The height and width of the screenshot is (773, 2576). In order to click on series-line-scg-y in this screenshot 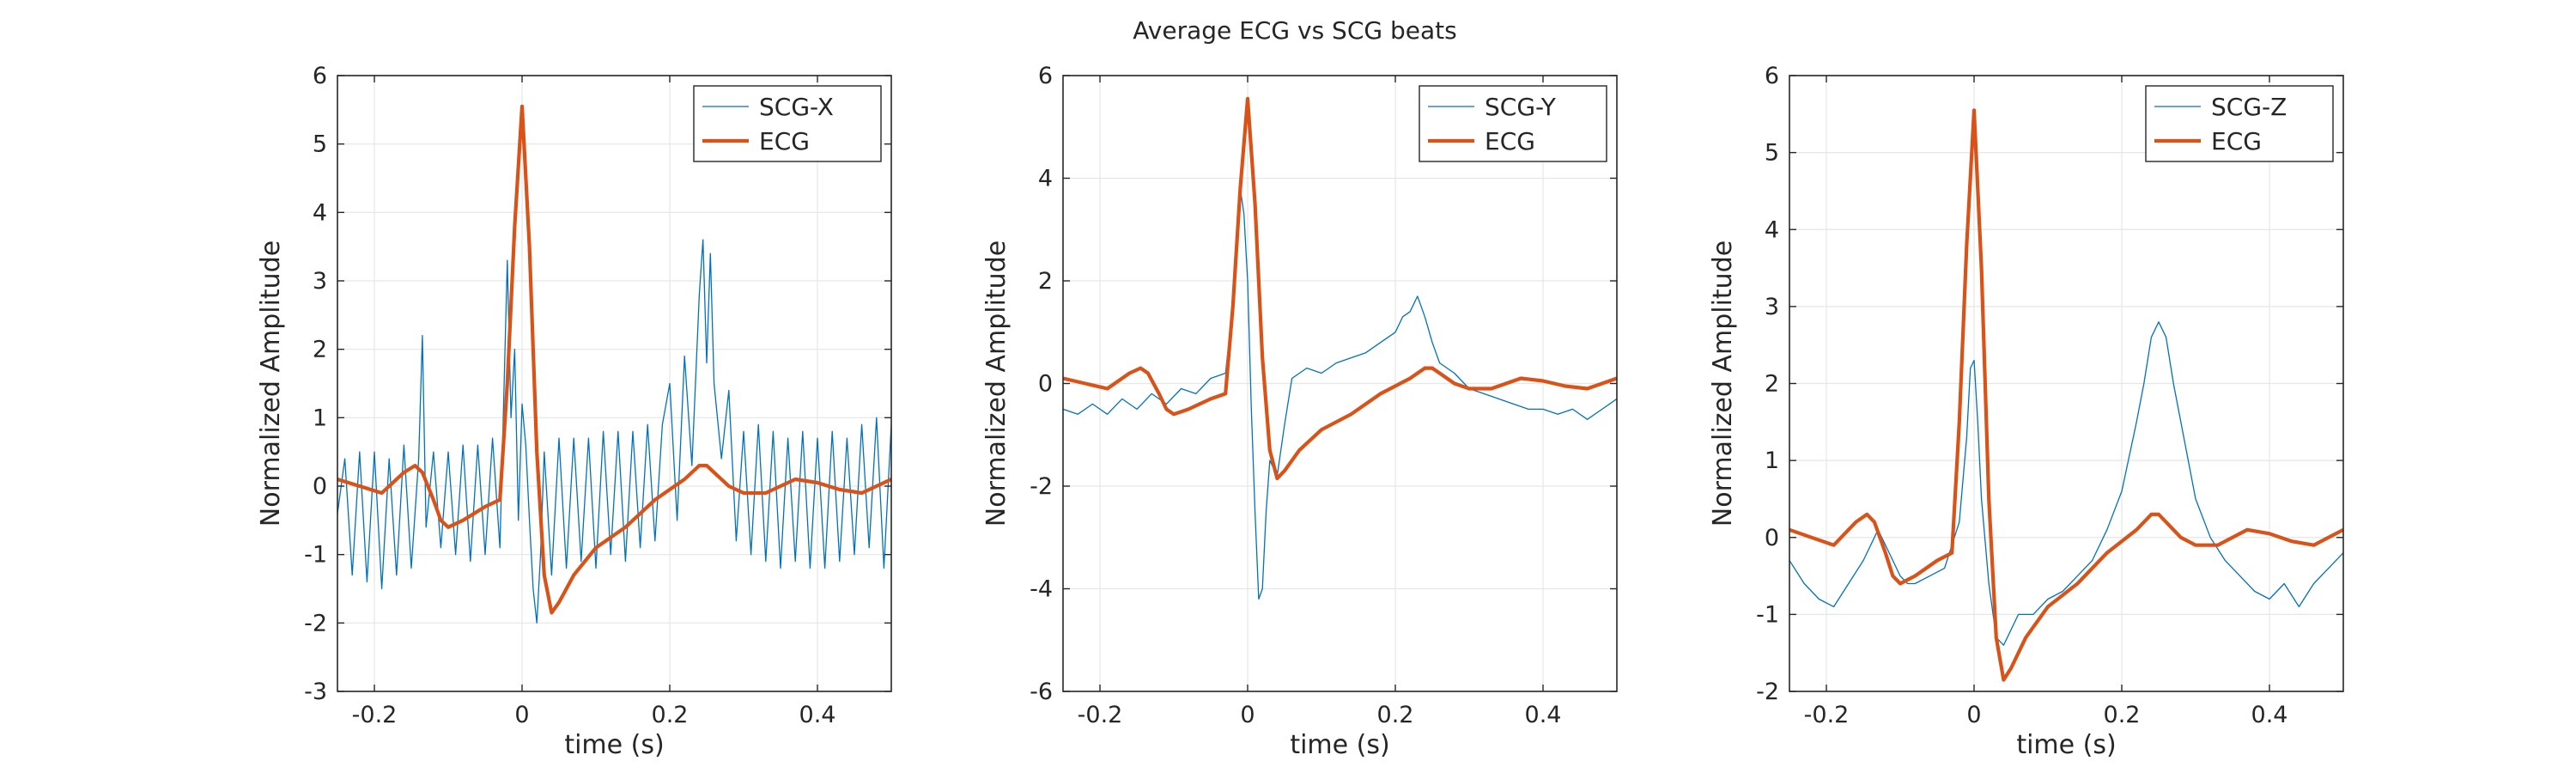, I will do `click(1340, 393)`.